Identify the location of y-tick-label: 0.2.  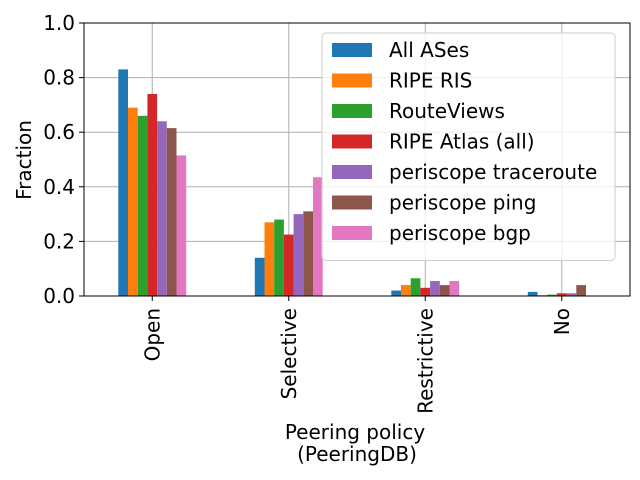
(59, 241).